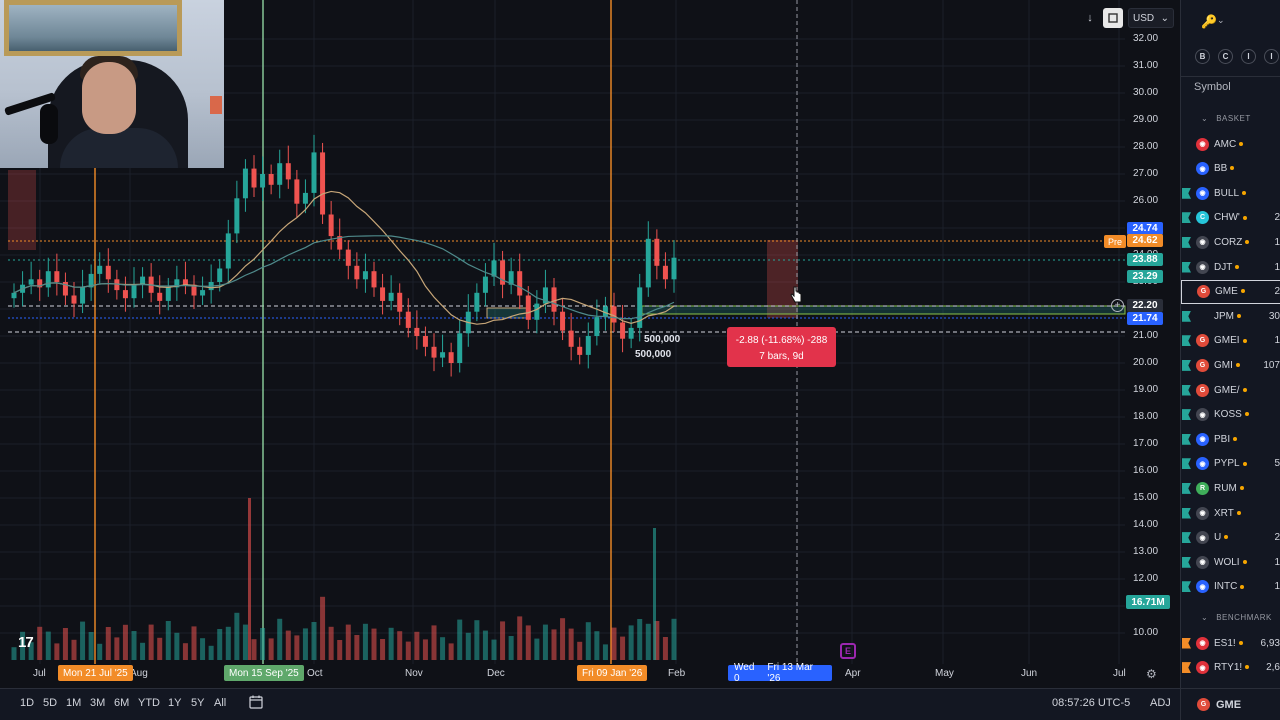 The width and height of the screenshot is (1280, 720). What do you see at coordinates (1230, 193) in the screenshot?
I see `watchlist-row-bull: ◉ BULL` at bounding box center [1230, 193].